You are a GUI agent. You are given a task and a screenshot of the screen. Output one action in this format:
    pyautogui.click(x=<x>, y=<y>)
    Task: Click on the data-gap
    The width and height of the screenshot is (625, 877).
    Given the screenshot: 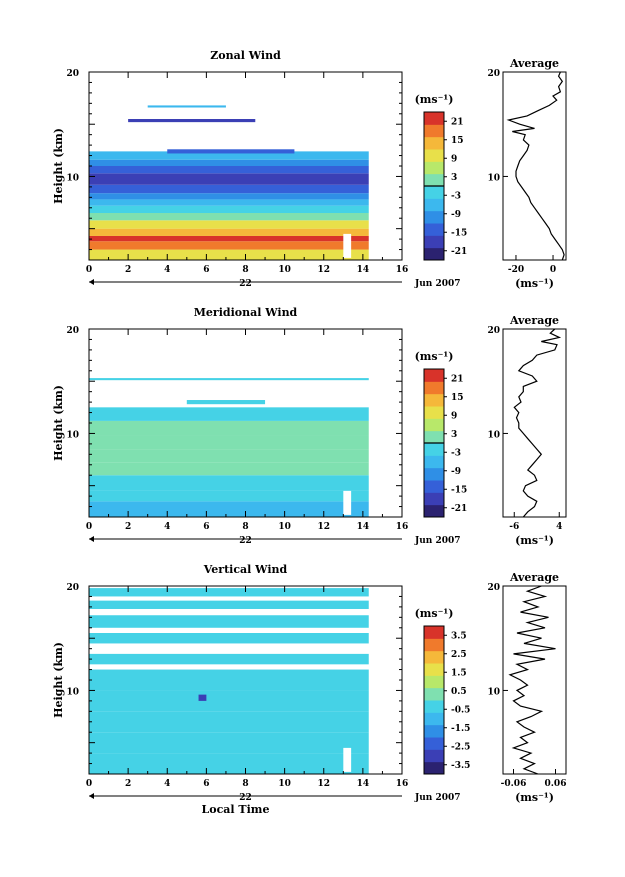 What is the action you would take?
    pyautogui.click(x=347, y=502)
    